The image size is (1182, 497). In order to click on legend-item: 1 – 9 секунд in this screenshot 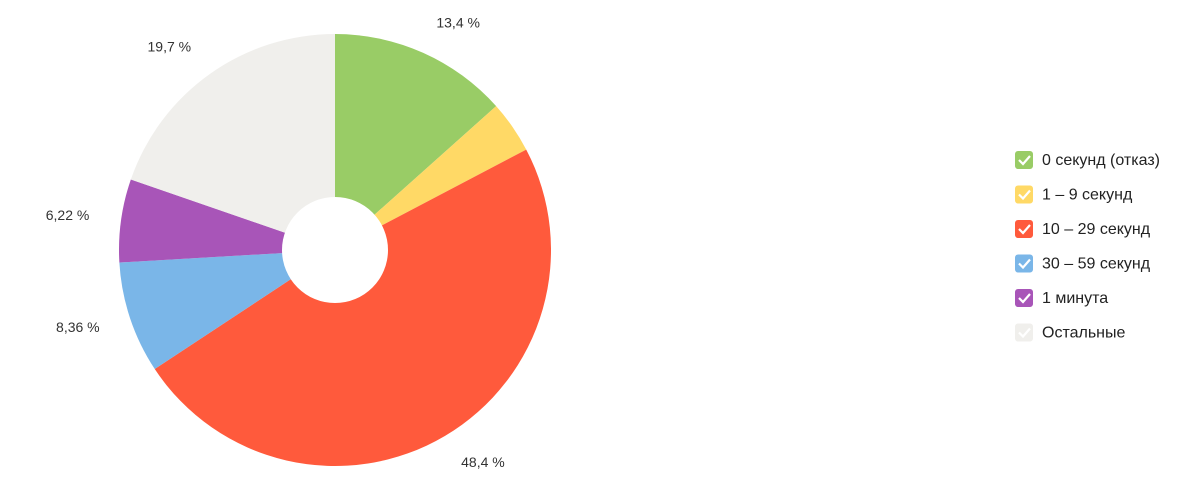, I will do `click(1074, 194)`.